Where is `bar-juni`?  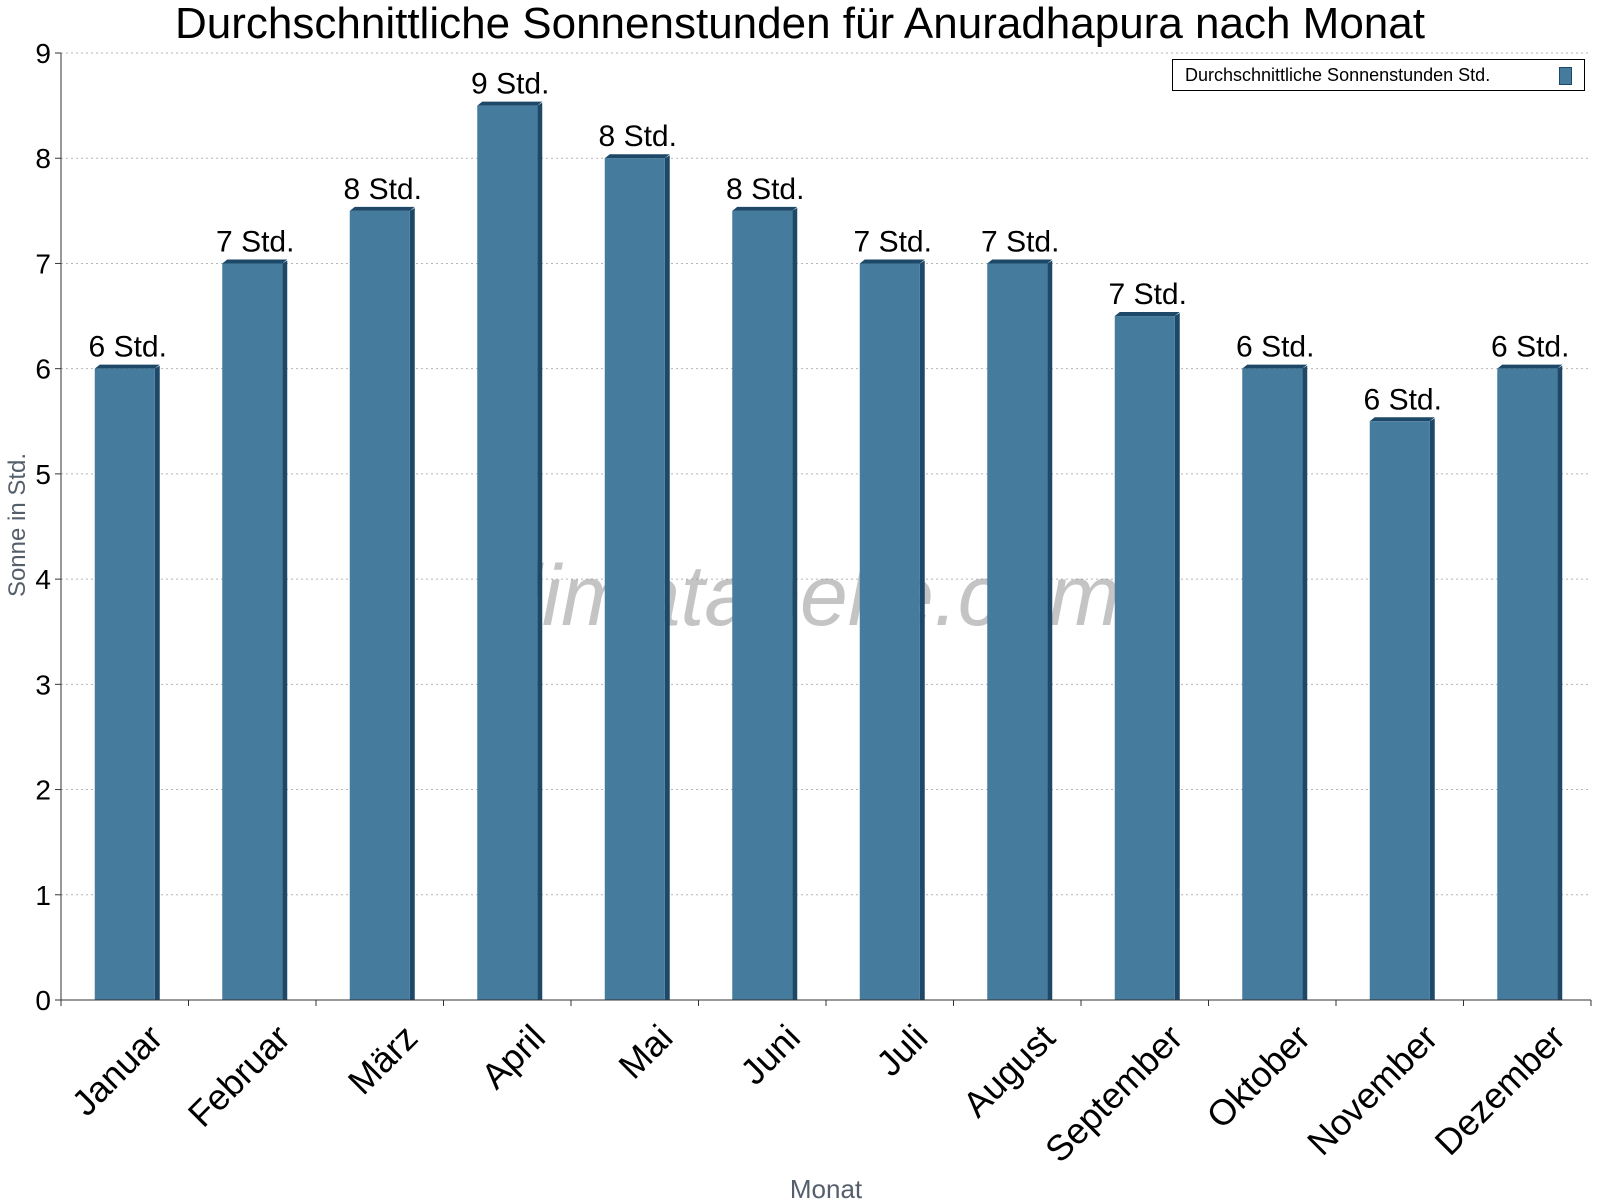
bar-juni is located at coordinates (765, 603).